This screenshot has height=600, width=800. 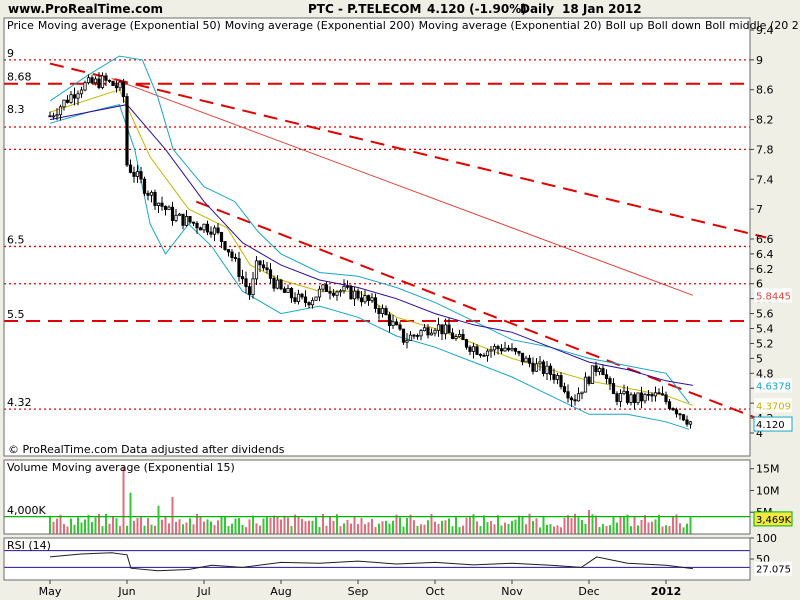 I want to click on price-tick-label: 6.4, so click(x=765, y=254).